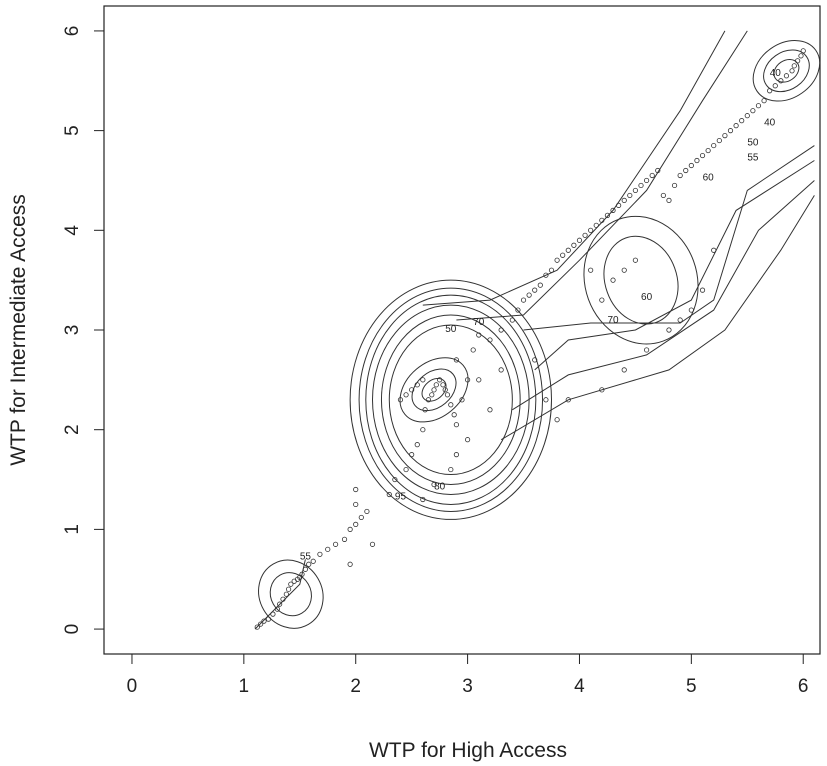 The image size is (827, 766). Describe the element at coordinates (669, 238) in the screenshot. I see `contour-band-mid` at that location.